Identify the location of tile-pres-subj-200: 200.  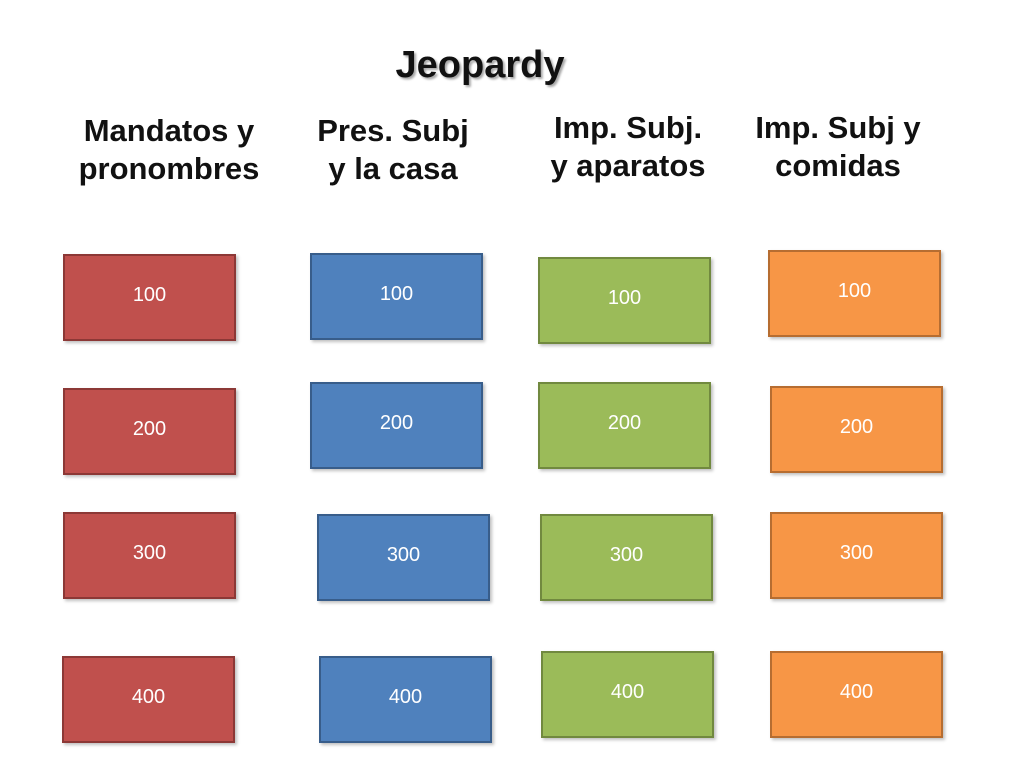
(396, 425).